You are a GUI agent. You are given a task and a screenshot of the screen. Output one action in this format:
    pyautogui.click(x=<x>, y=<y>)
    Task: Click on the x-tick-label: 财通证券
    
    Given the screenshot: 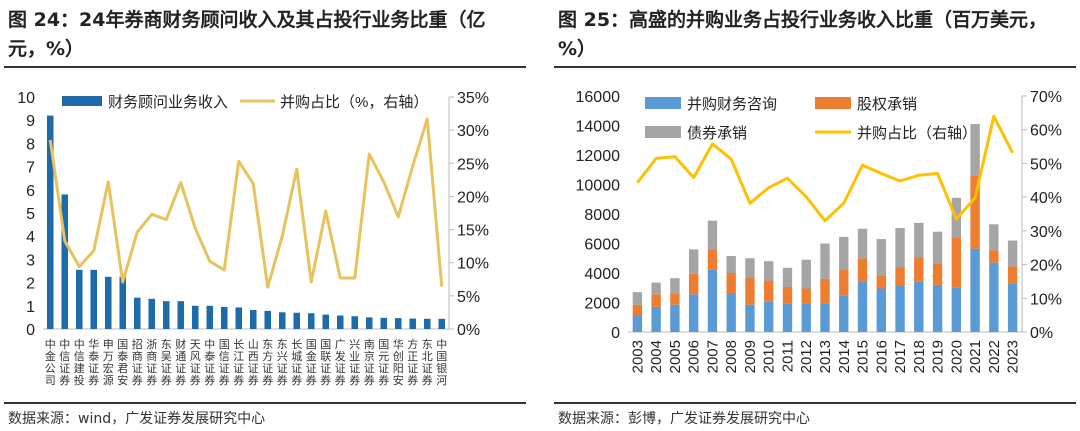 What is the action you would take?
    pyautogui.click(x=180, y=362)
    